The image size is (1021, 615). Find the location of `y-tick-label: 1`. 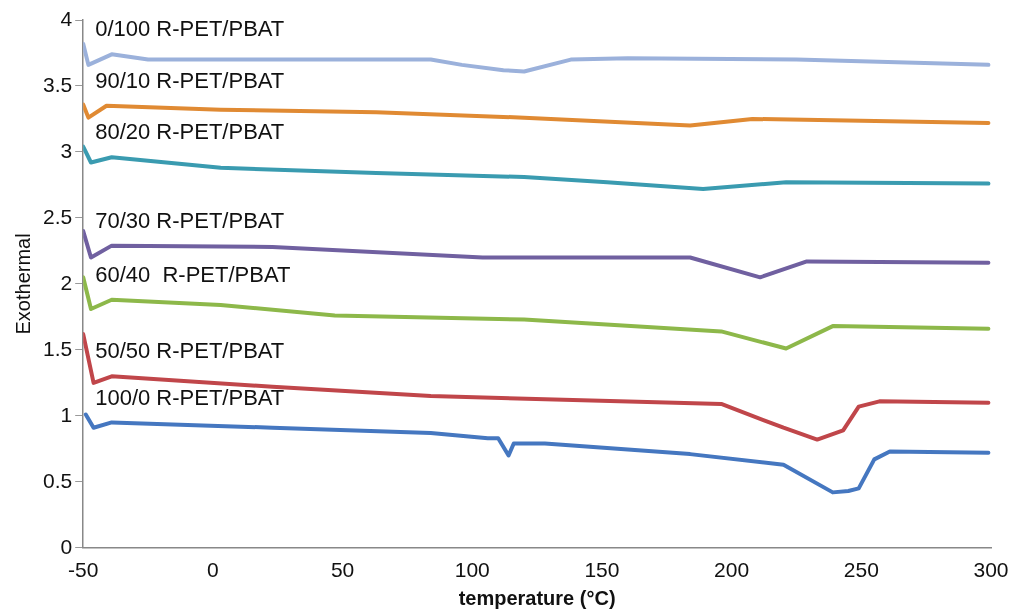

y-tick-label: 1 is located at coordinates (66, 414).